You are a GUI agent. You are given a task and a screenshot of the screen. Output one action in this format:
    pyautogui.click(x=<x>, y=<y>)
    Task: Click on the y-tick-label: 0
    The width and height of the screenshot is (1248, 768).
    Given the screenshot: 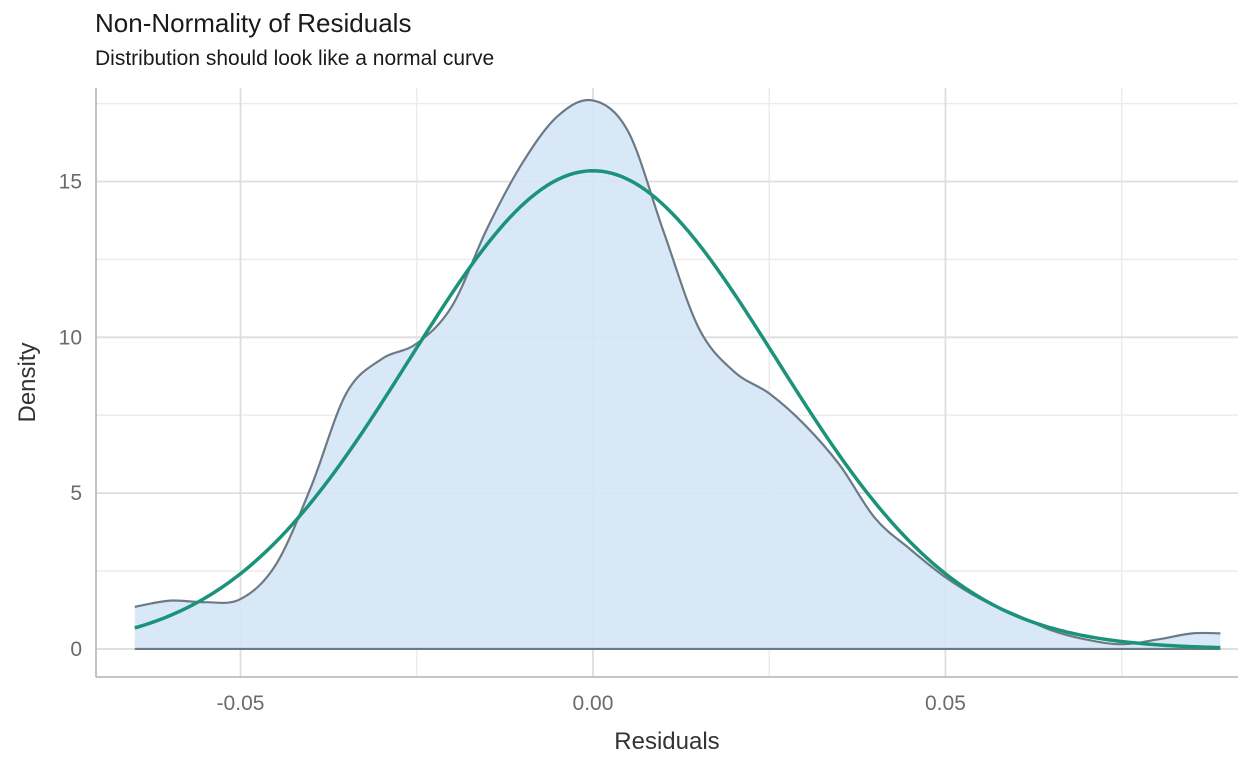 What is the action you would take?
    pyautogui.click(x=76, y=649)
    